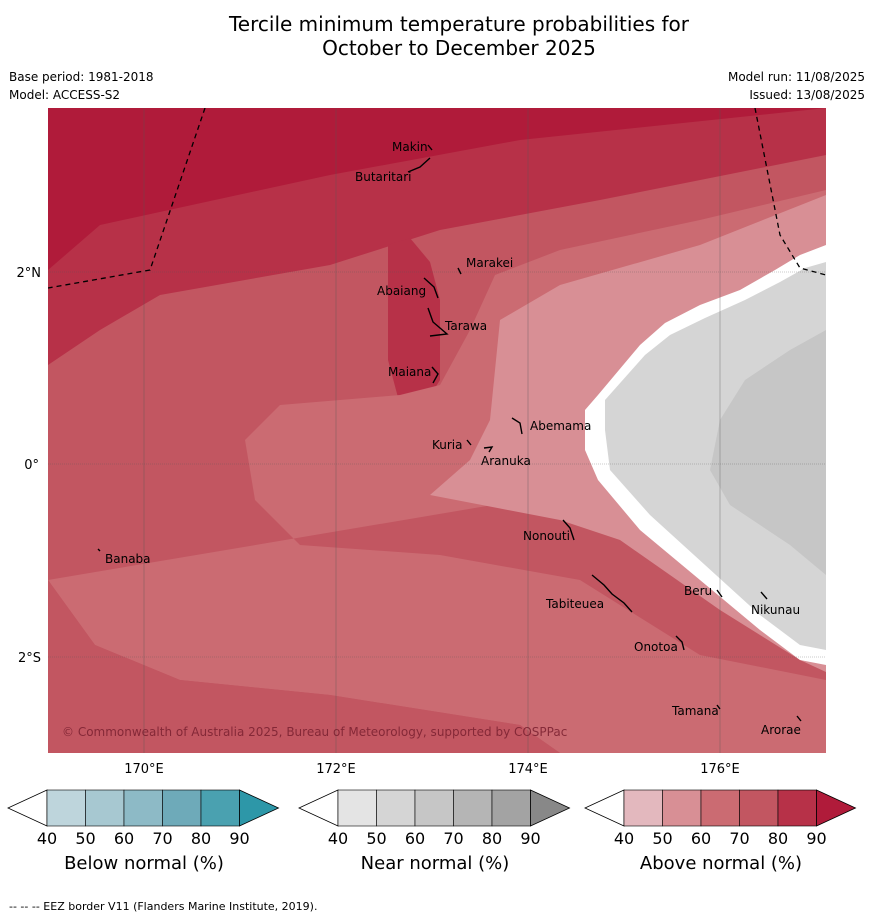 The image size is (873, 919). Describe the element at coordinates (836, 808) in the screenshot. I see `colorbar-above-high-arrow` at that location.